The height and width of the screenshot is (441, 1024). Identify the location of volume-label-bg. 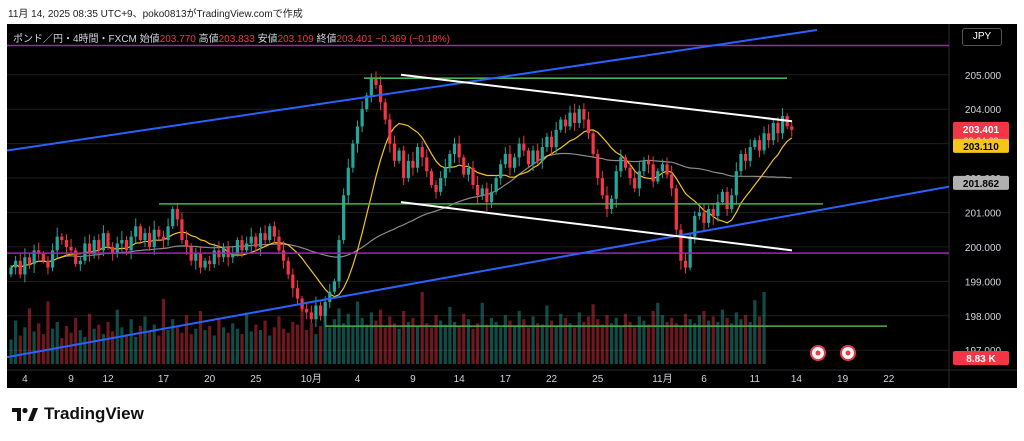
(981, 358).